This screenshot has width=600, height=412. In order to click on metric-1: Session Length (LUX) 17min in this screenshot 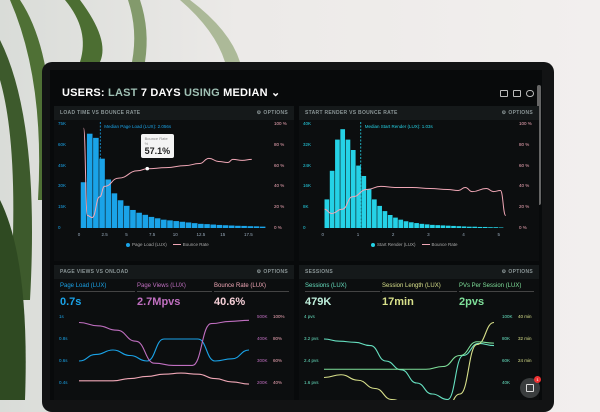, I will do `click(419, 295)`.